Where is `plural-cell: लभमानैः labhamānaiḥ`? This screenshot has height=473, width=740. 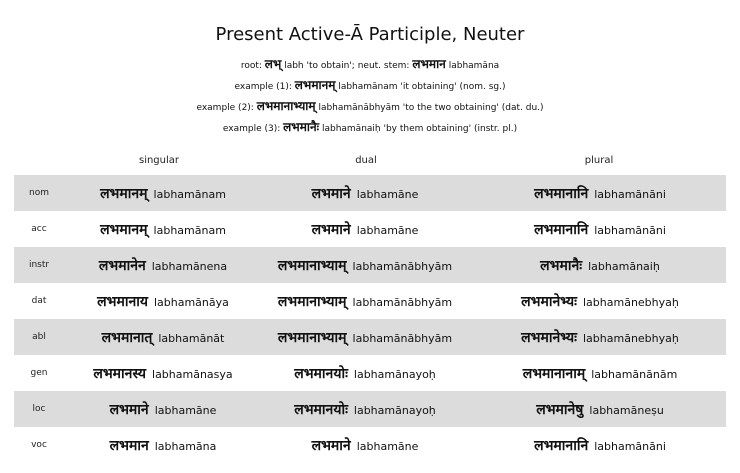 plural-cell: लभमानैः labhamānaiḥ is located at coordinates (600, 266).